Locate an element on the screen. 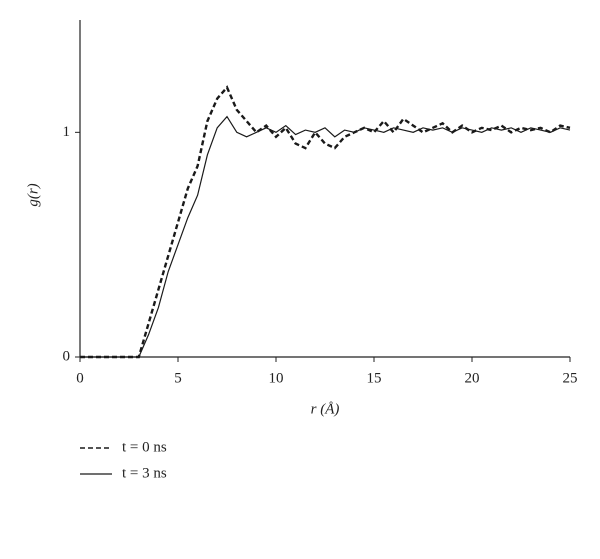 Image resolution: width=600 pixels, height=559 pixels. x-axis-label: r (Å) is located at coordinates (325, 409).